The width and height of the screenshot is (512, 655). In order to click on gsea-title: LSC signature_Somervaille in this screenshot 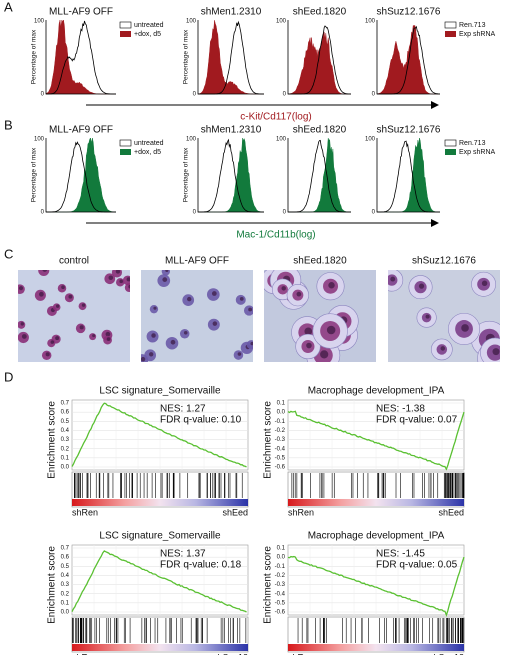, I will do `click(160, 536)`.